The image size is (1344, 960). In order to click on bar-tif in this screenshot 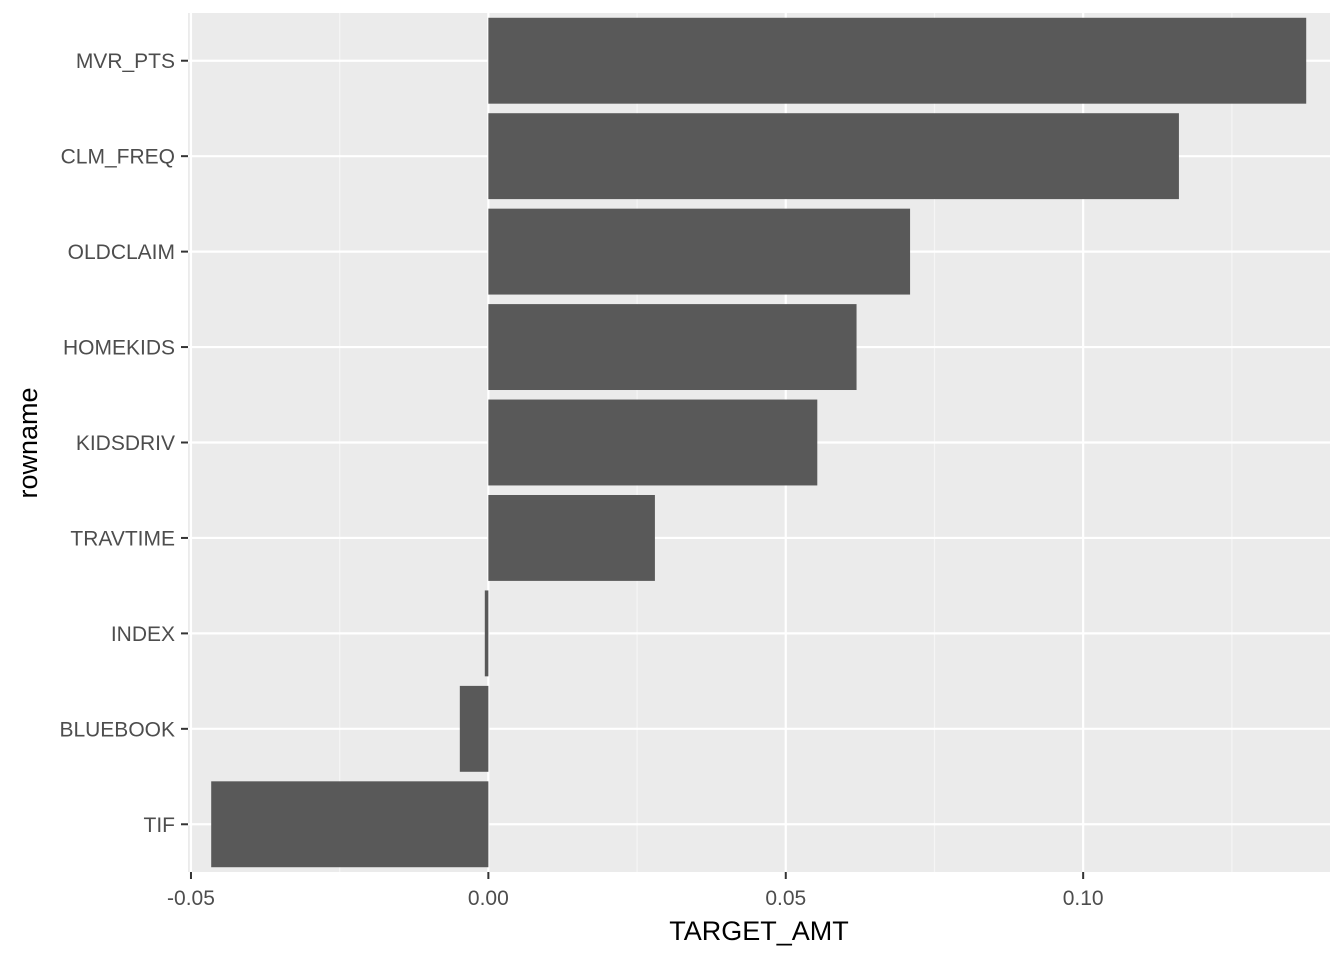, I will do `click(350, 824)`.